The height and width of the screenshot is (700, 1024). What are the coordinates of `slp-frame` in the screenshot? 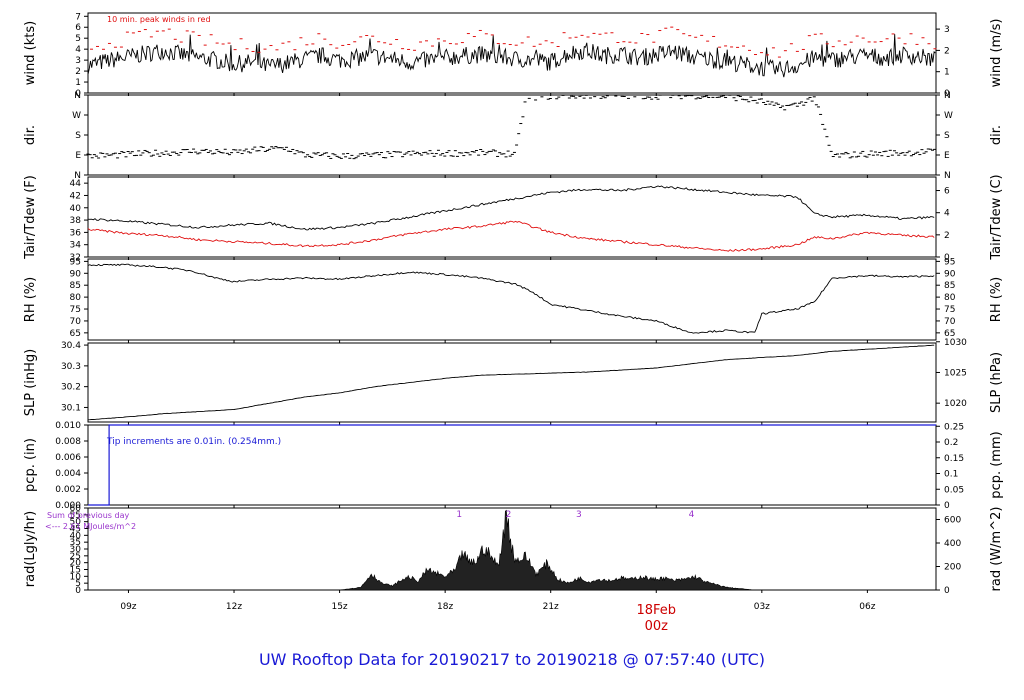 It's located at (512, 382).